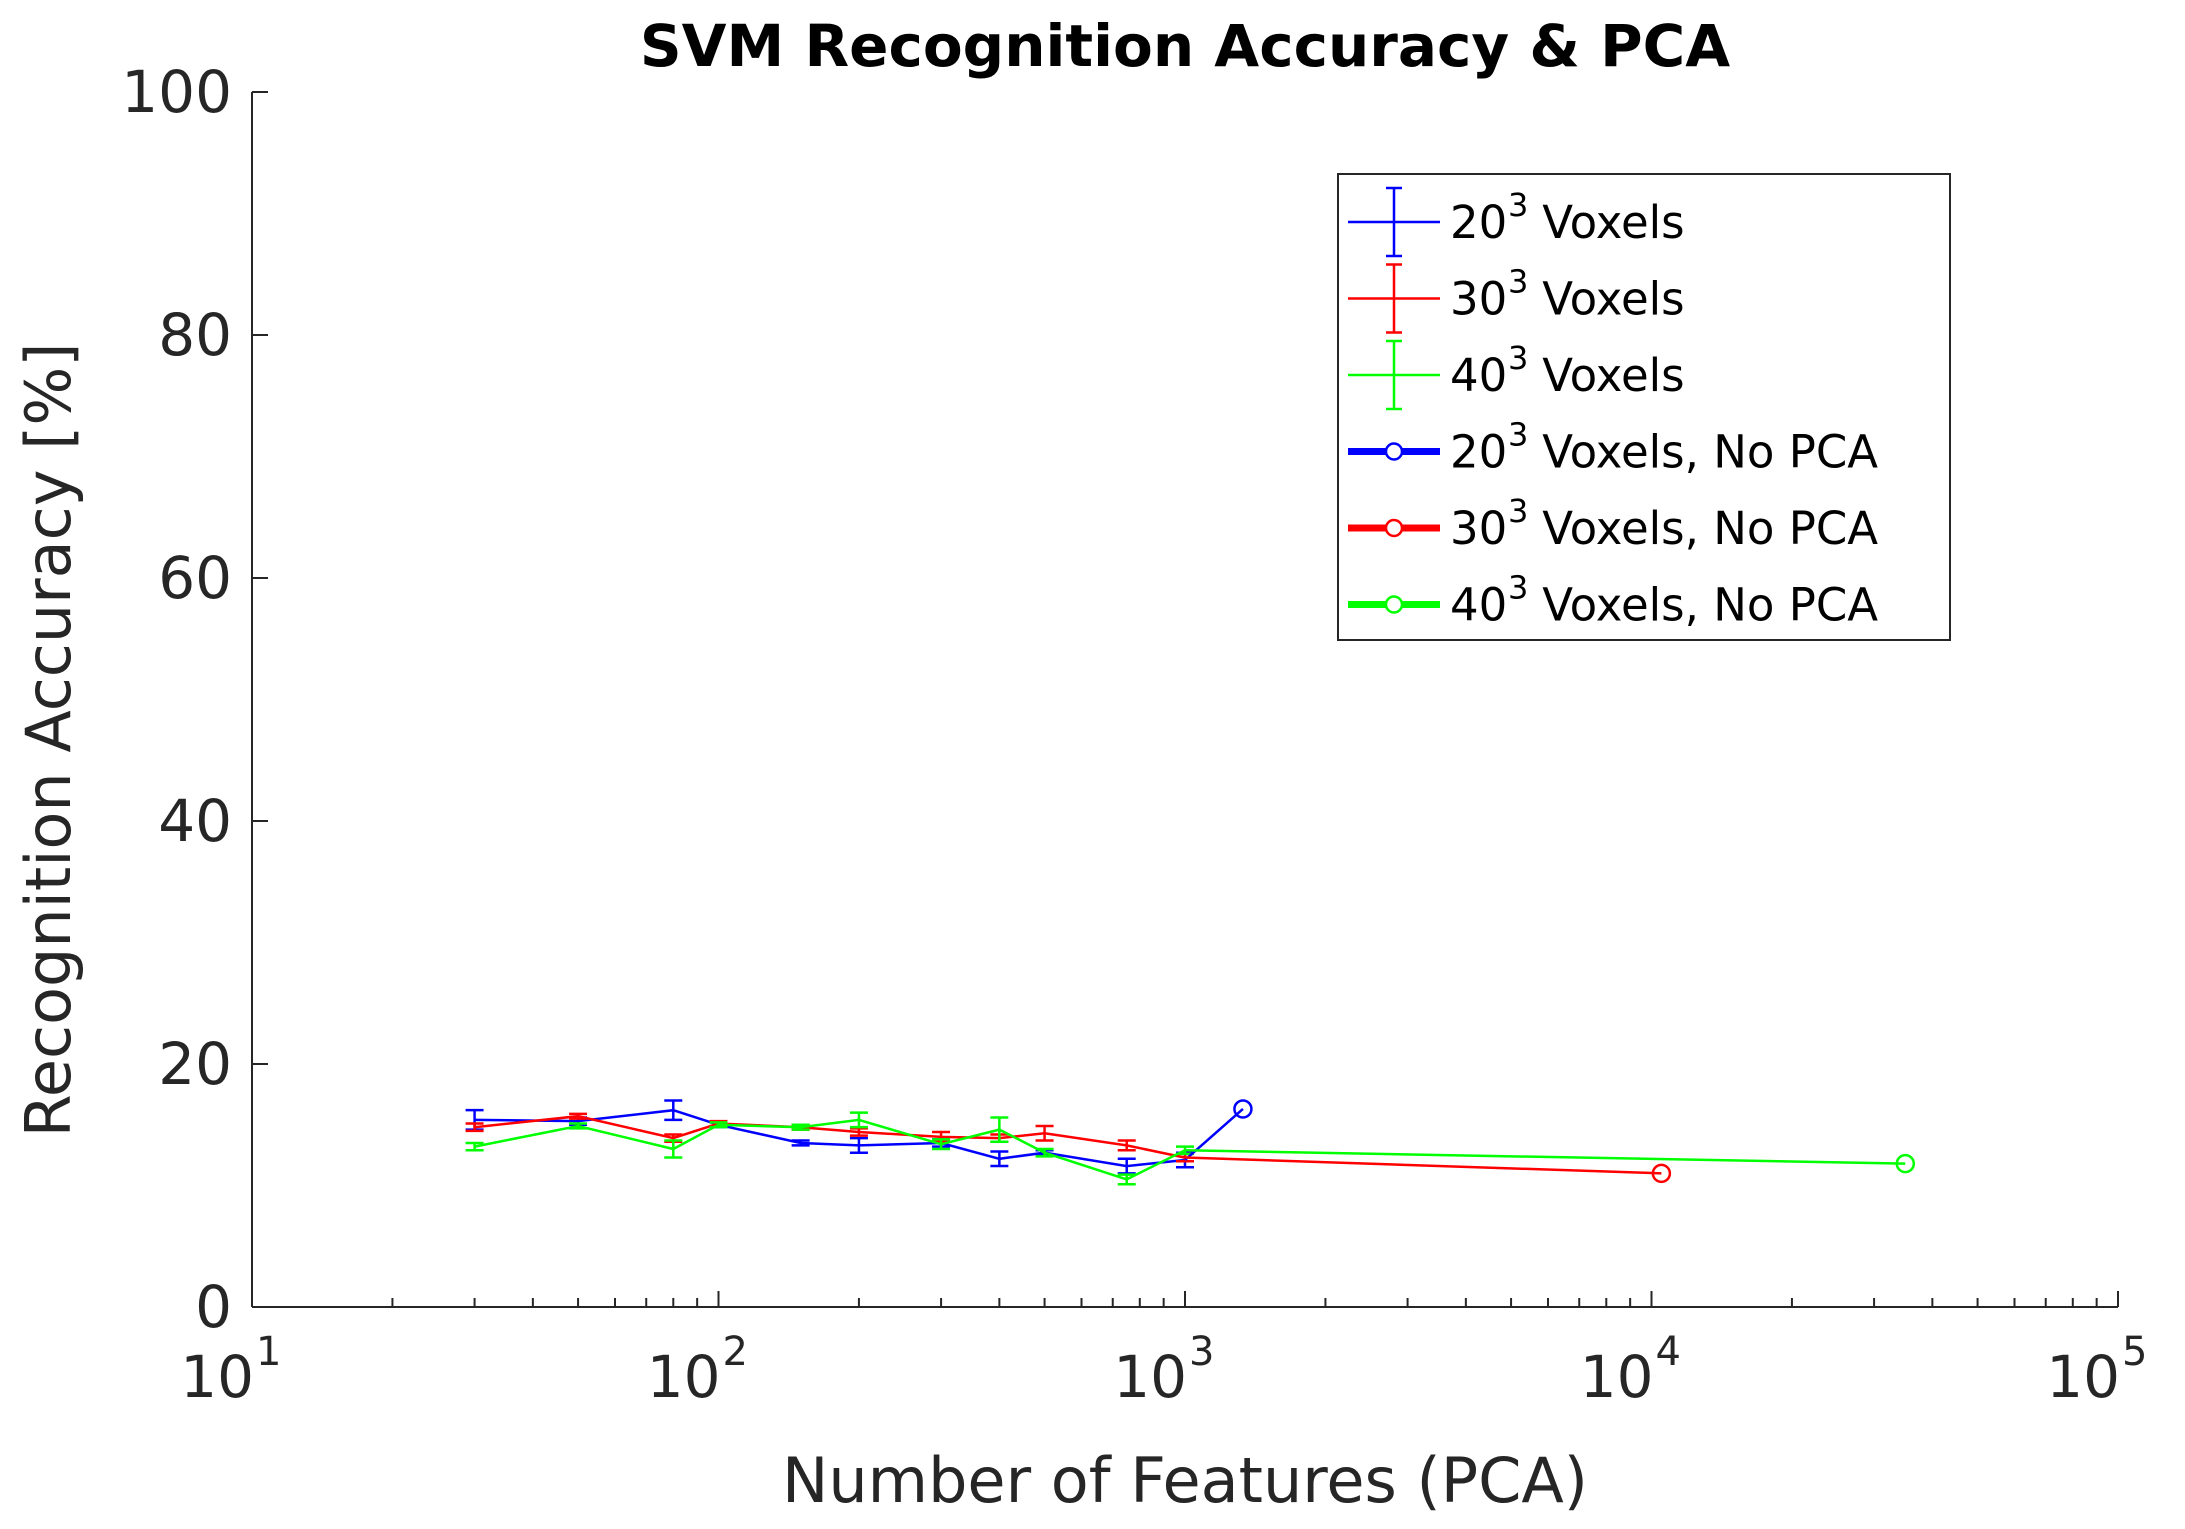 Image resolution: width=2185 pixels, height=1529 pixels. I want to click on legend-entry: 30 3 Voxels, so click(1516, 298).